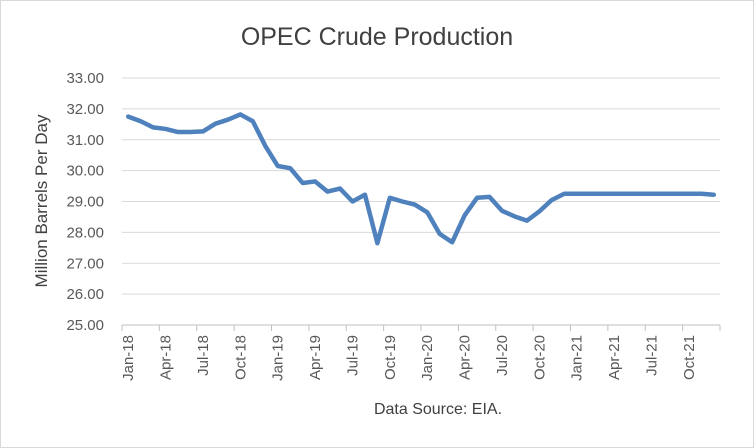  What do you see at coordinates (614, 357) in the screenshot?
I see `x-tick-label: Apr-21` at bounding box center [614, 357].